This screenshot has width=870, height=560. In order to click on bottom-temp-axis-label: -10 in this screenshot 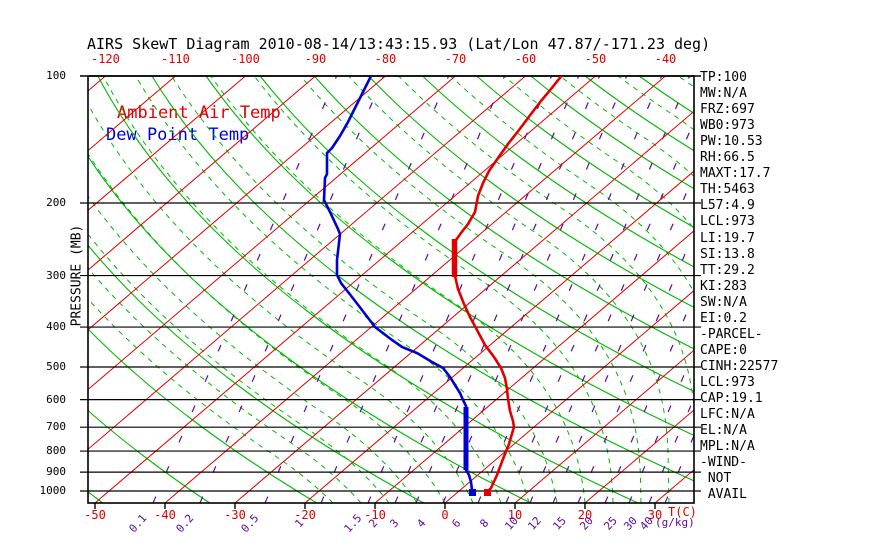, I will do `click(375, 515)`.